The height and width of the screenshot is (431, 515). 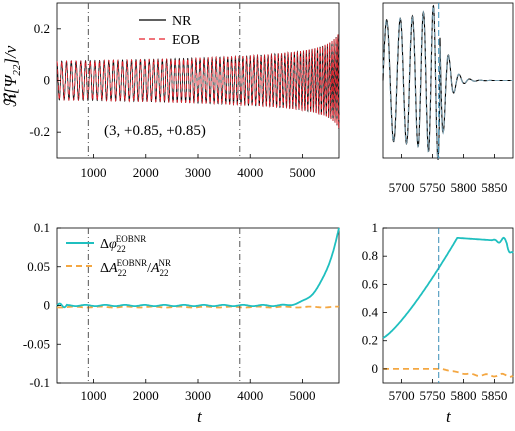 What do you see at coordinates (12, 76) in the screenshot?
I see `y-axis-label: ℜ[Ψ22]/ν` at bounding box center [12, 76].